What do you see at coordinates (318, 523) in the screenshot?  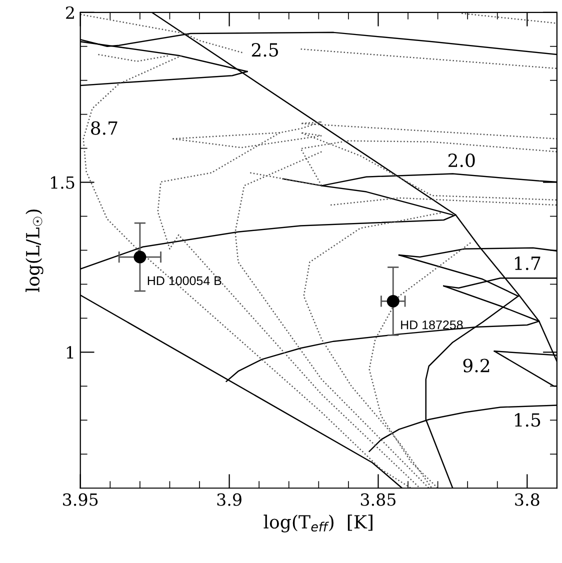 I see `x-axis-title: log(T$_{eff}$) [K]` at bounding box center [318, 523].